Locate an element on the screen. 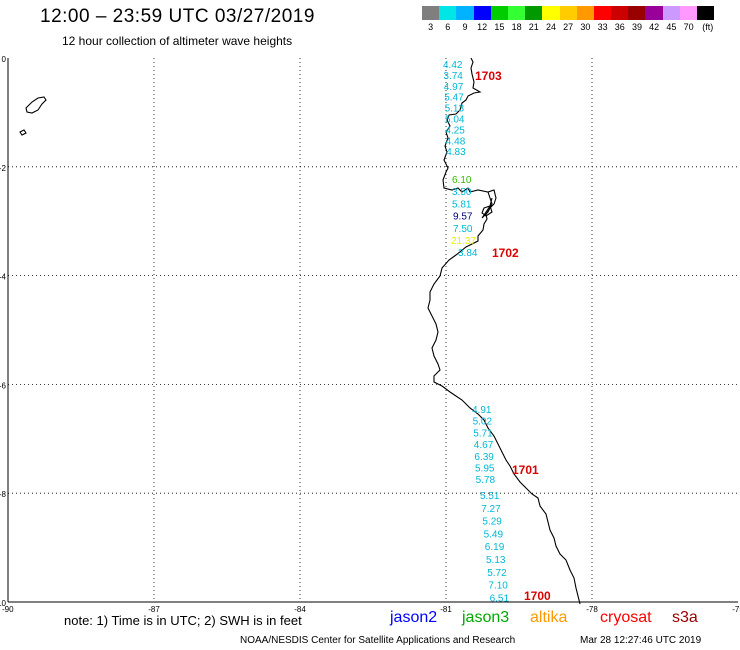 The width and height of the screenshot is (740, 650). wave-height-value: 3.50 is located at coordinates (462, 192).